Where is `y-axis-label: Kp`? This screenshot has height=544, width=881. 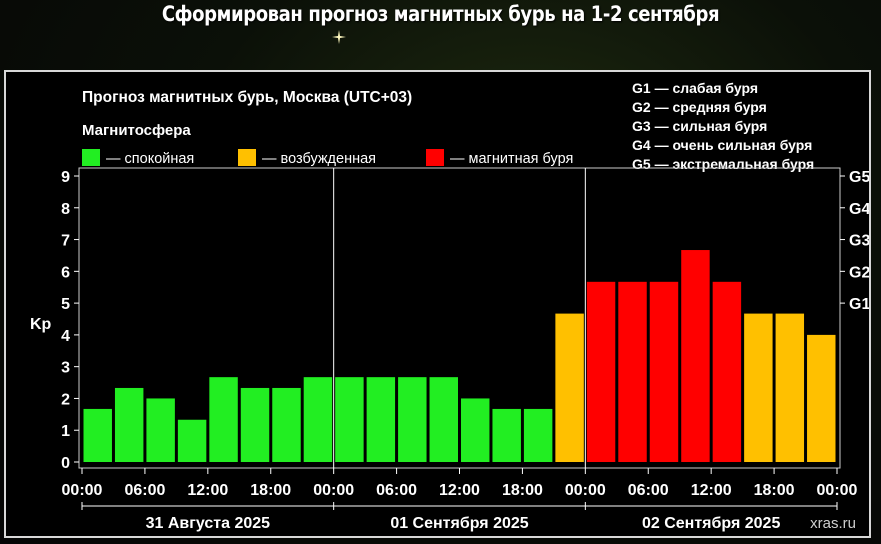
y-axis-label: Kp is located at coordinates (41, 324).